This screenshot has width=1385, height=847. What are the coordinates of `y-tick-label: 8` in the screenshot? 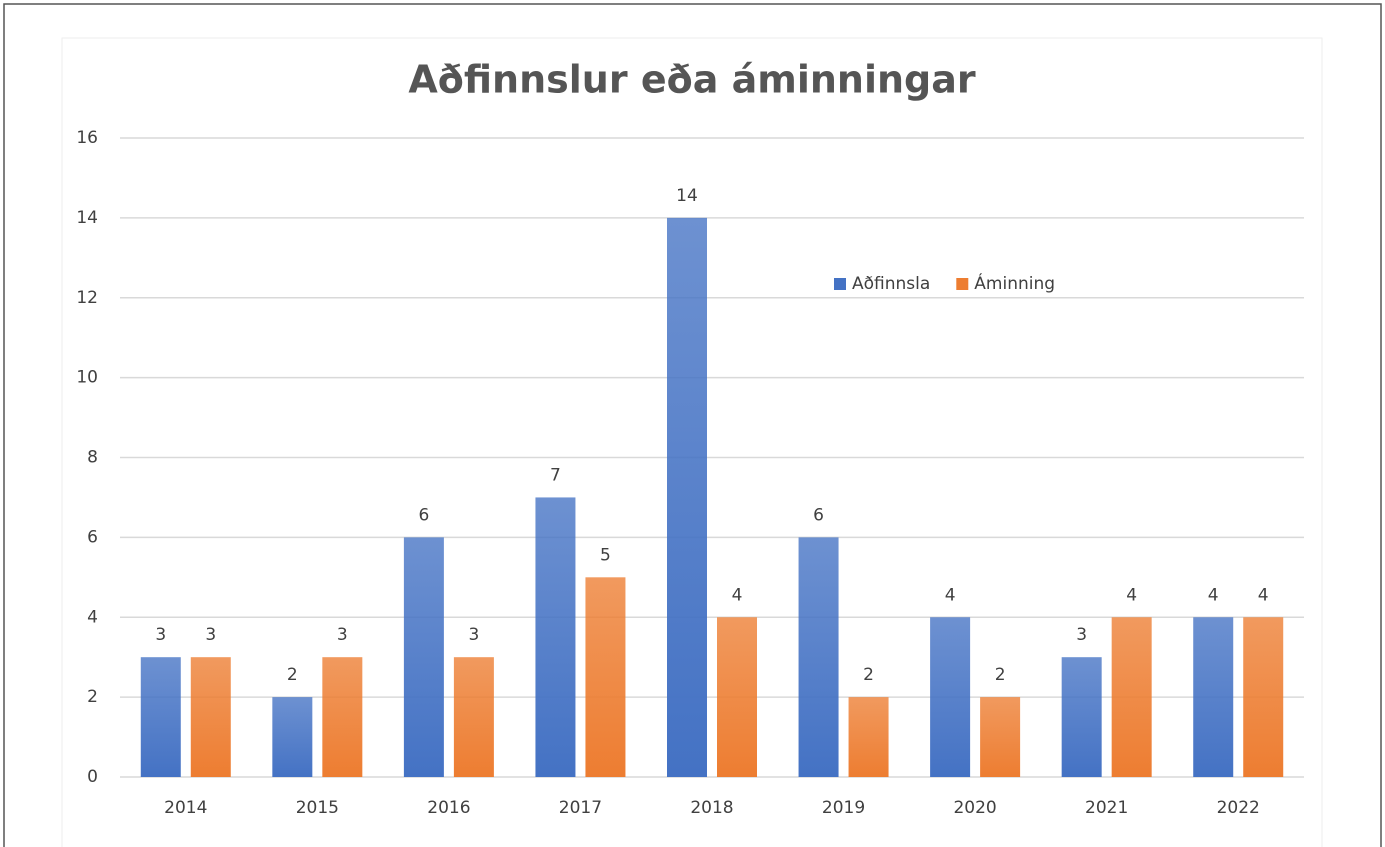 It's located at (92, 458).